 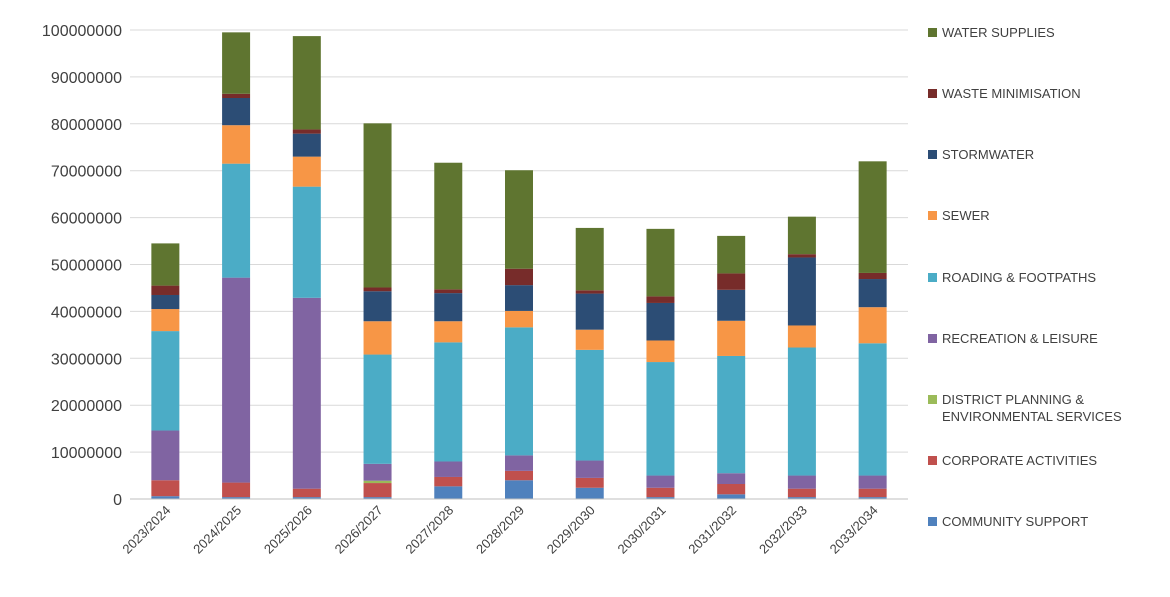 What do you see at coordinates (1015, 521) in the screenshot?
I see `legend-label: COMMUNITY SUPPORT` at bounding box center [1015, 521].